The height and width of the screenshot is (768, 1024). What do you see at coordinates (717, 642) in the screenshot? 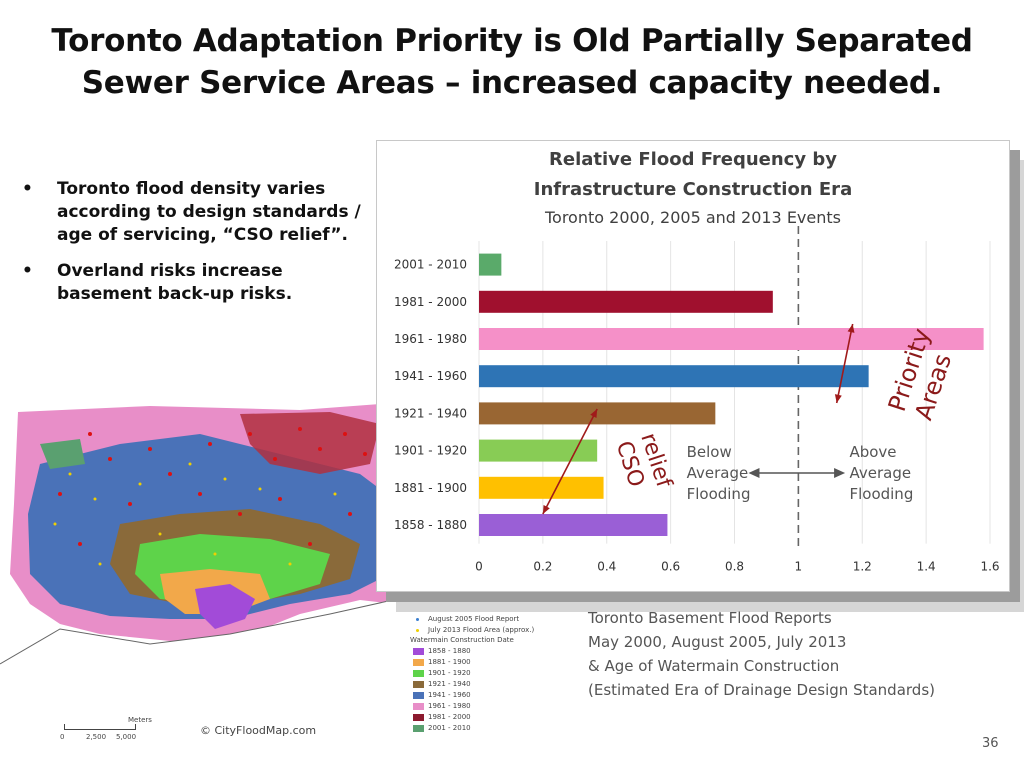
I see `caption-line: May 2000, August 2005, July 2013` at bounding box center [717, 642].